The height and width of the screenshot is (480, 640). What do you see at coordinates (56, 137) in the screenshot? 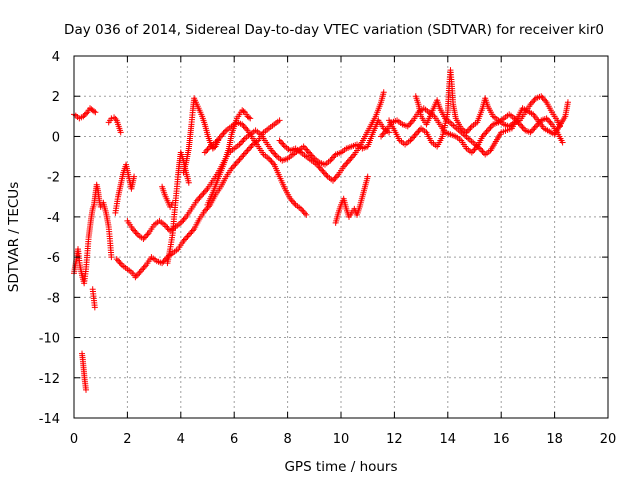
I see `y-tick-label: 0` at bounding box center [56, 137].